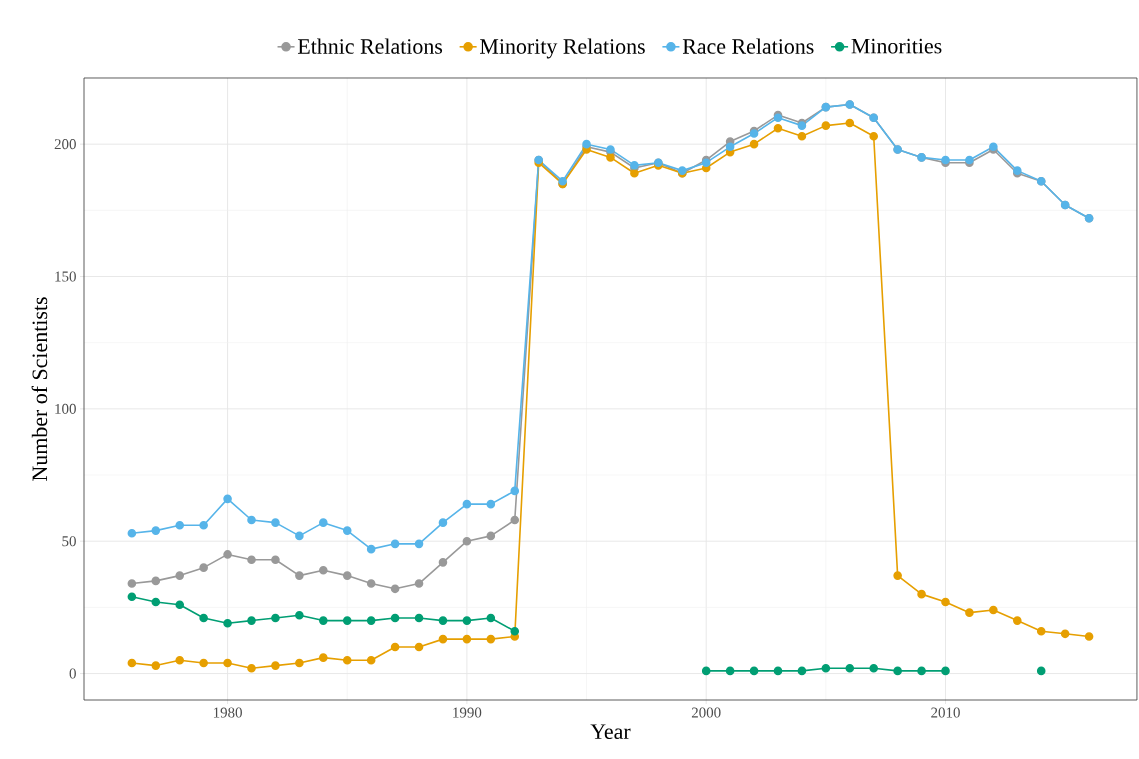 Image resolution: width=1139 pixels, height=759 pixels. I want to click on x-axis-title: Year, so click(610, 732).